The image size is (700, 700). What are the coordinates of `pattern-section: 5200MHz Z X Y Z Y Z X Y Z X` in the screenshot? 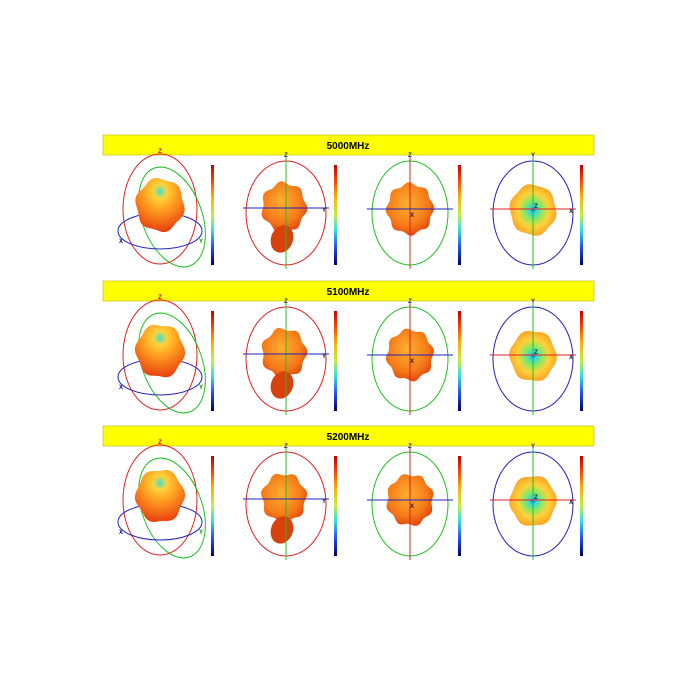 It's located at (348, 492).